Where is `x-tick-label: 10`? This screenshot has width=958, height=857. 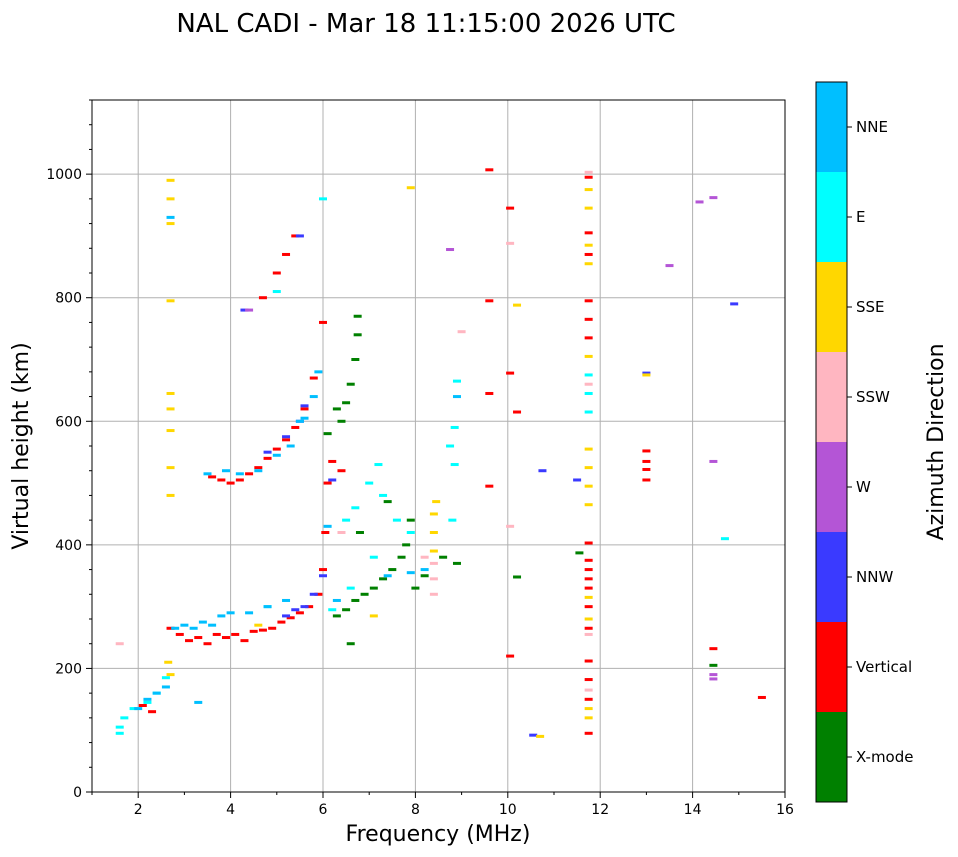
x-tick-label: 10 is located at coordinates (508, 810).